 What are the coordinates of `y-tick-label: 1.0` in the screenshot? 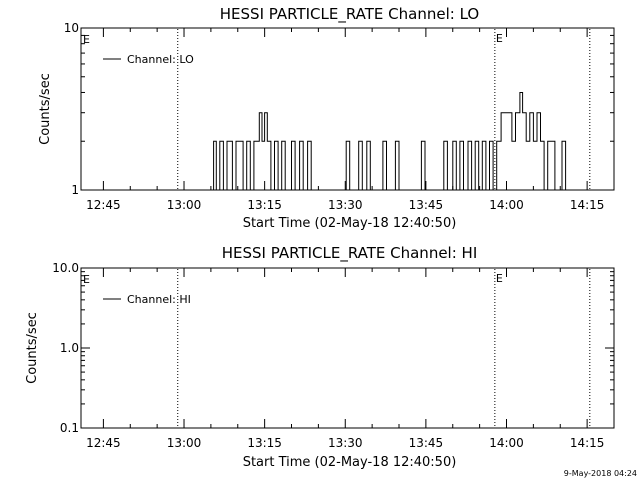 It's located at (69, 348).